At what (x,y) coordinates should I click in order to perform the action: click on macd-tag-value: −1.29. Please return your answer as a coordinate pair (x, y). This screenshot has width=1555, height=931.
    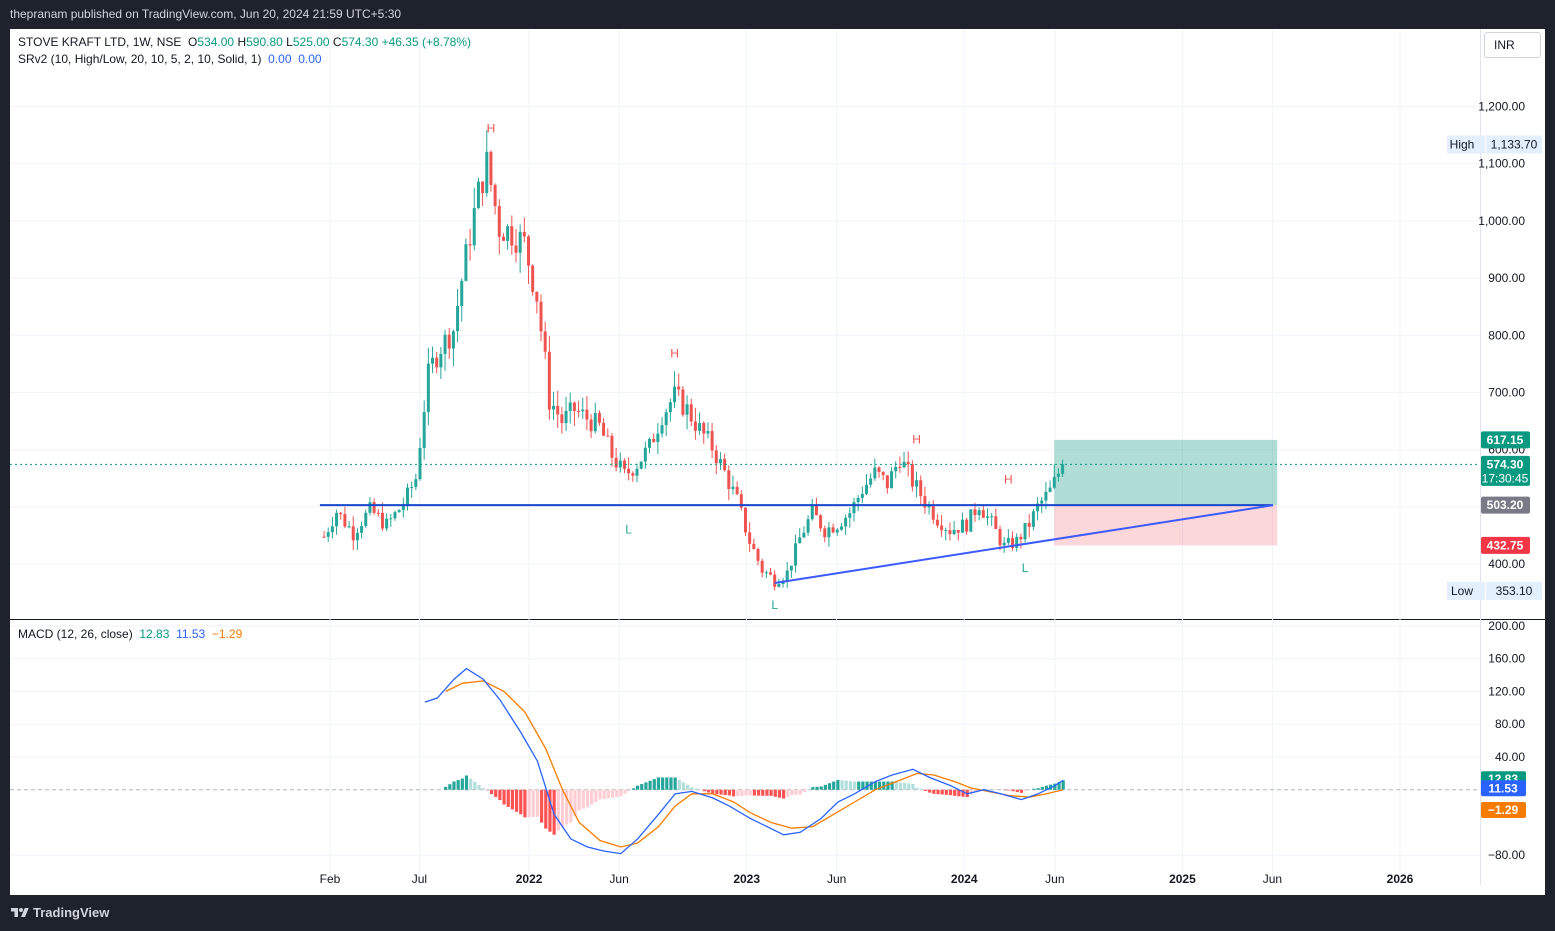
    Looking at the image, I should click on (1503, 810).